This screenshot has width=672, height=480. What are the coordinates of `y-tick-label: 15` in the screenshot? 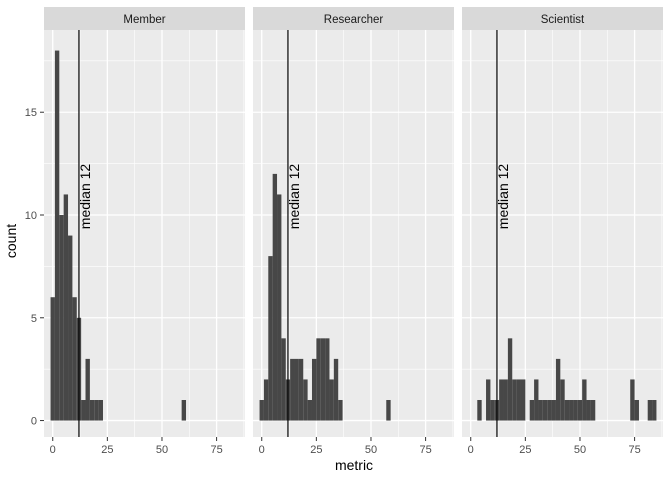 It's located at (31, 113).